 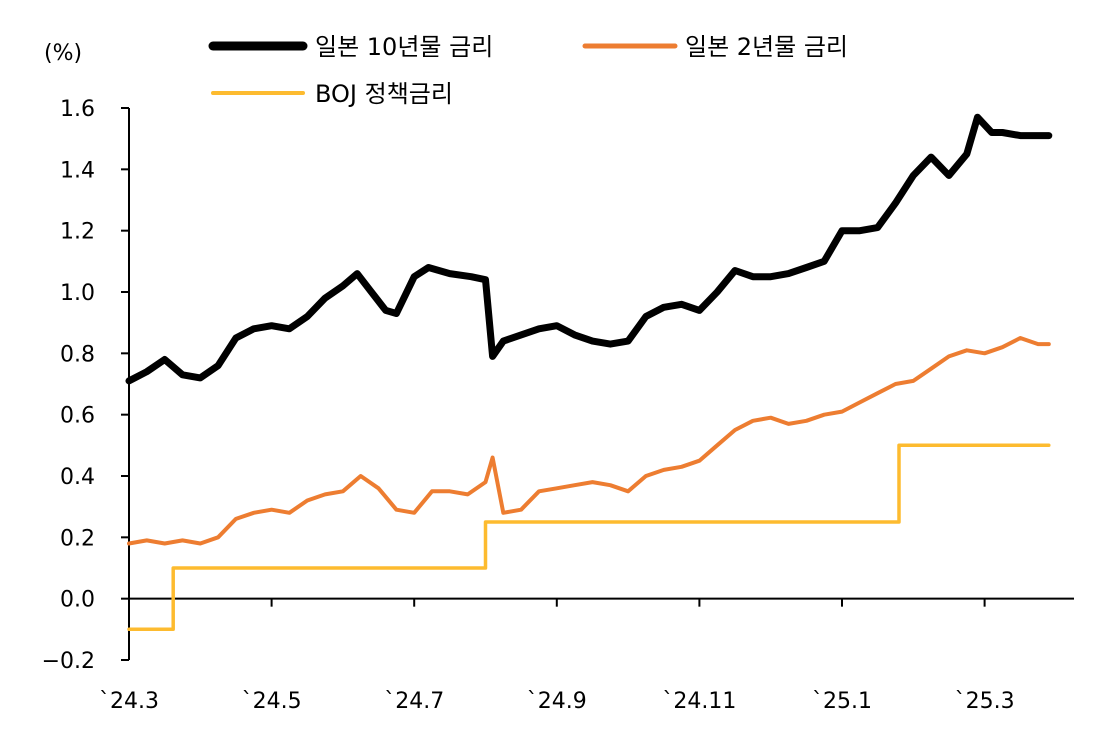 What do you see at coordinates (414, 701) in the screenshot?
I see `x-tick-label: `24.7` at bounding box center [414, 701].